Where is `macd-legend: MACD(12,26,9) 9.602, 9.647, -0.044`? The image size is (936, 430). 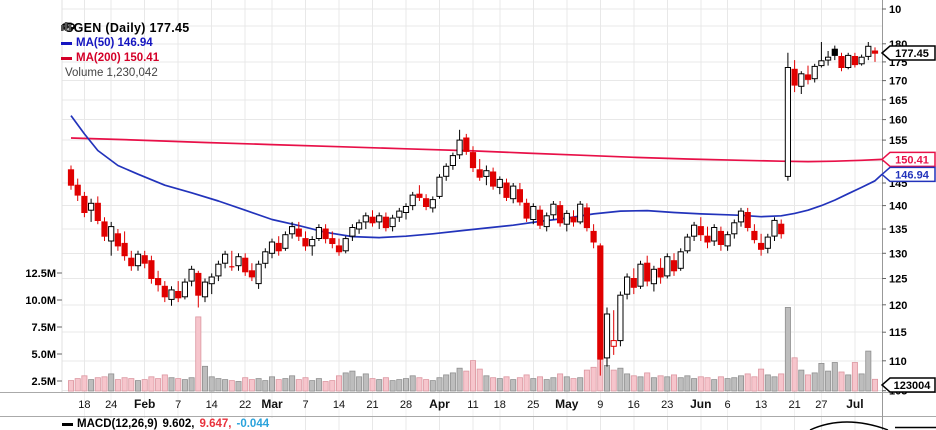 macd-legend: MACD(12,26,9) 9.602, 9.647, -0.044 is located at coordinates (169, 424).